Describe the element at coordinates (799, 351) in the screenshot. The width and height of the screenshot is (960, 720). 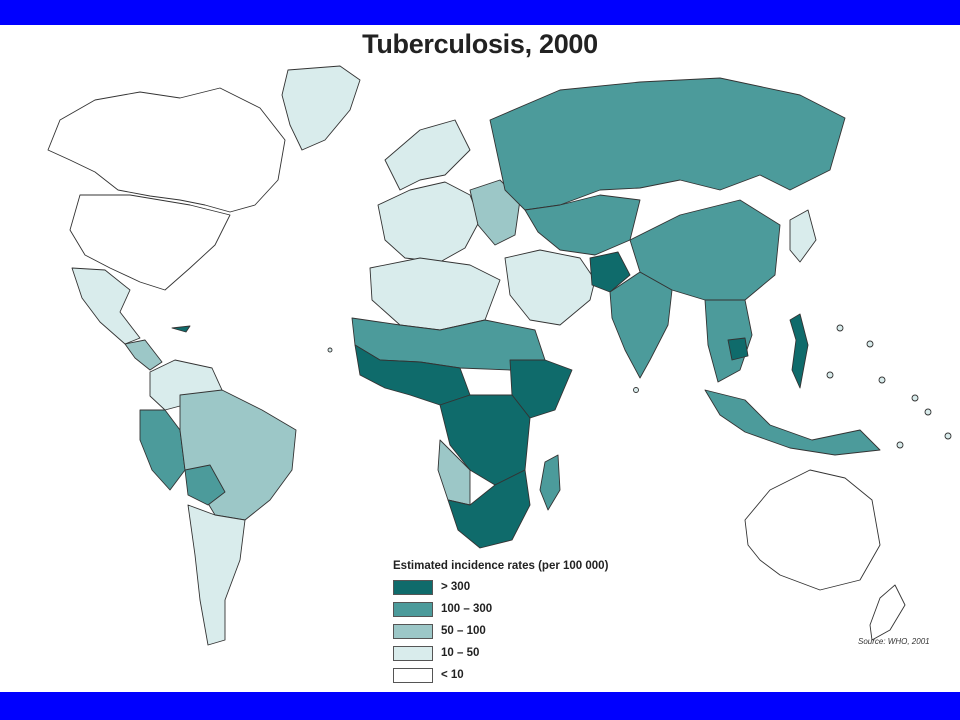
I see `region-philippines` at that location.